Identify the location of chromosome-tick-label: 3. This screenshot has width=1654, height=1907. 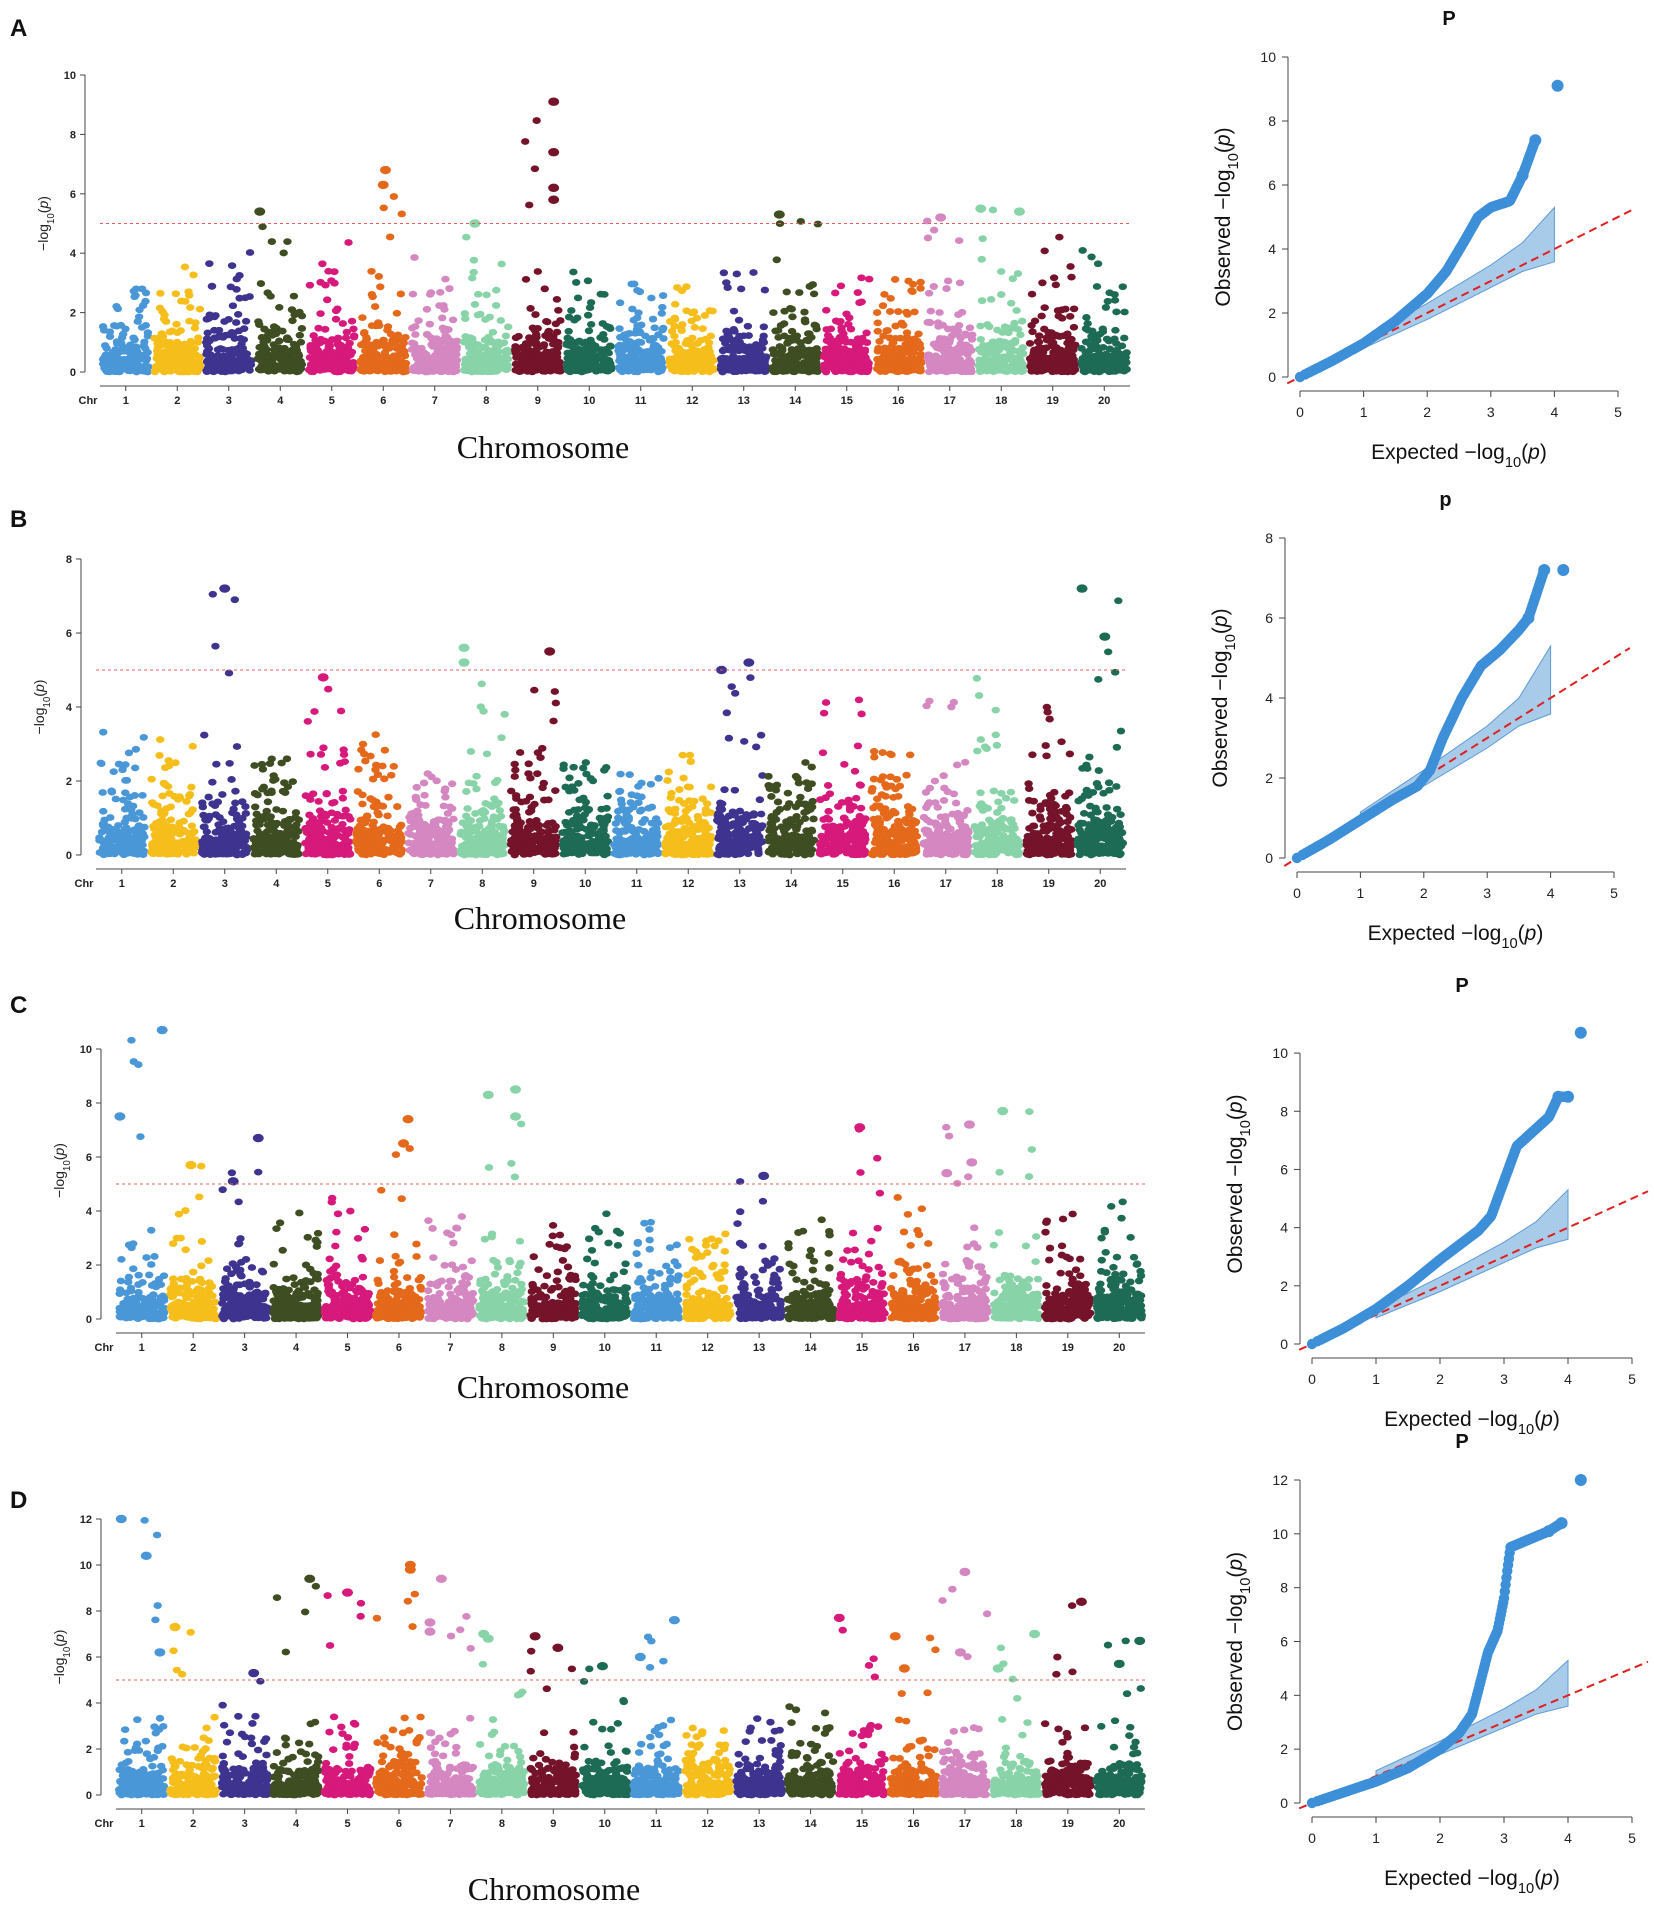
(225, 884).